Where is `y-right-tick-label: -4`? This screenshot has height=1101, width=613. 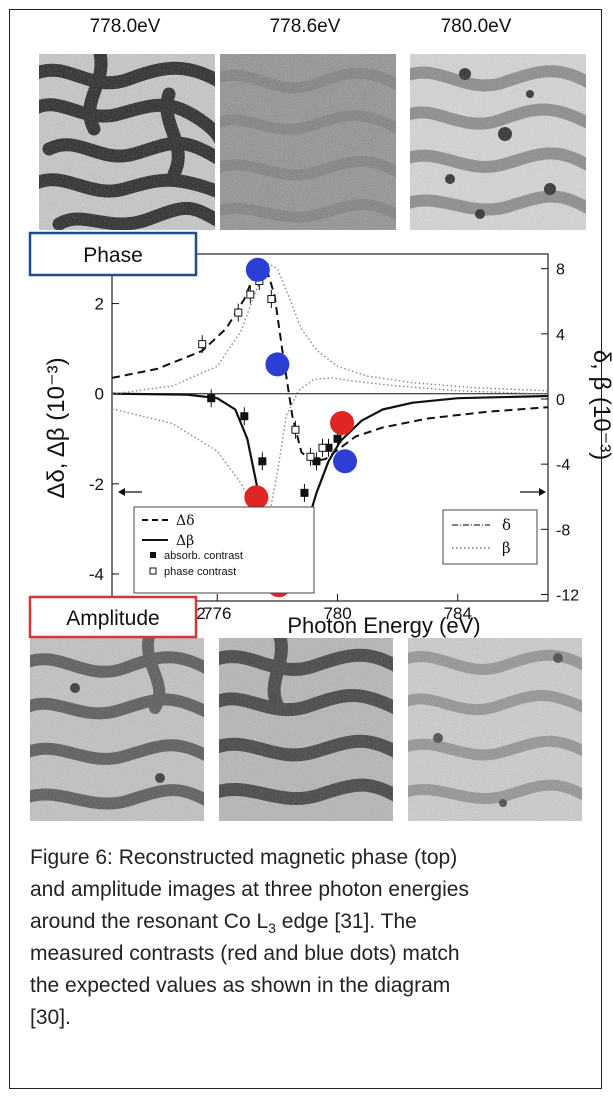
y-right-tick-label: -4 is located at coordinates (563, 465).